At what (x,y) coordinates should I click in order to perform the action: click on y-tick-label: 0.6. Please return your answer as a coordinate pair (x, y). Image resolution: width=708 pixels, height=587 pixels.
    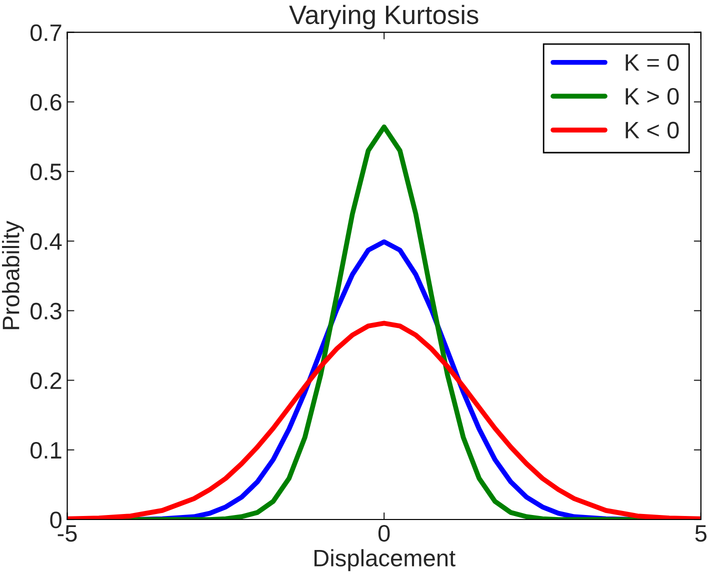
    Looking at the image, I should click on (46, 102).